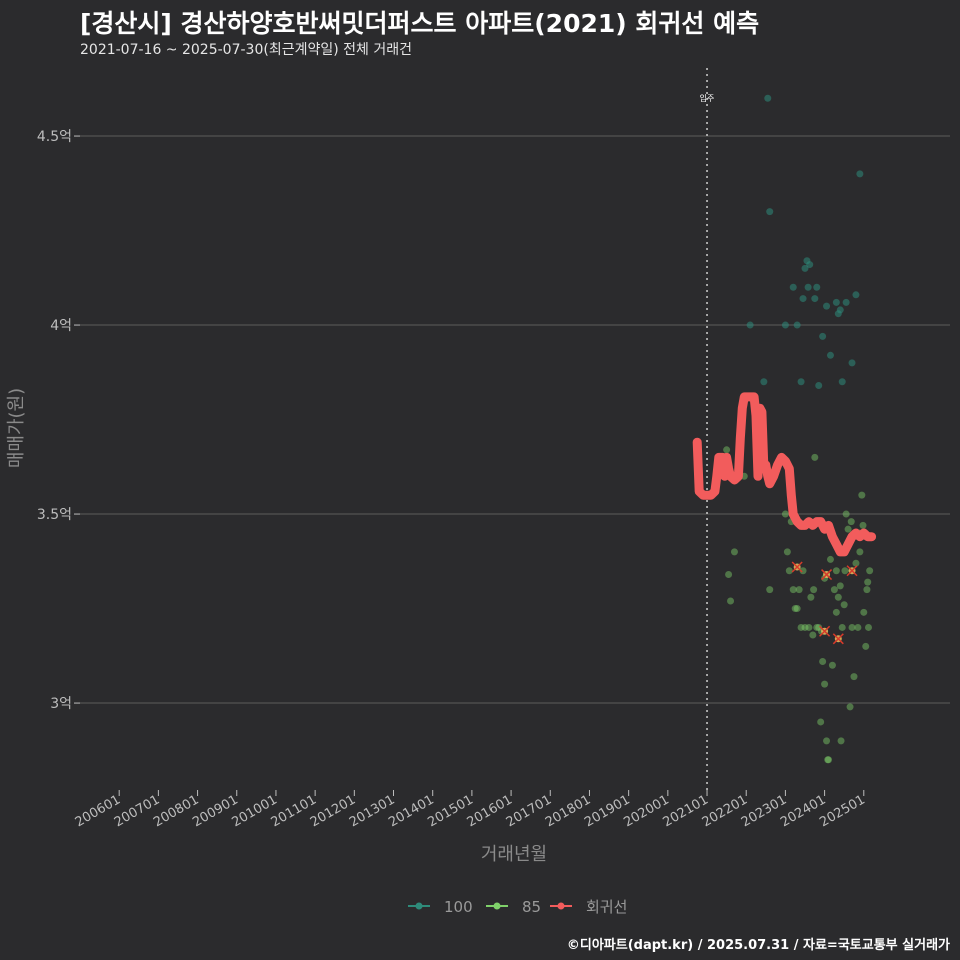 Image resolution: width=960 pixels, height=960 pixels. What do you see at coordinates (246, 50) in the screenshot?
I see `chart-subtitle: 2021-07-16 ~ 2025-07-30(최근계약일) 전체 거래건` at bounding box center [246, 50].